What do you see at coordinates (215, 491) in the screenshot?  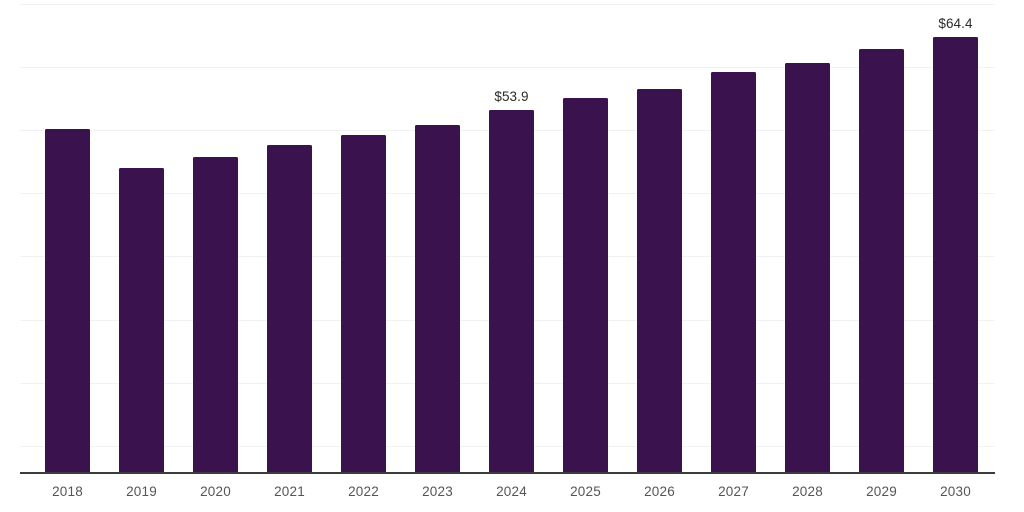 I see `x-axis-tick-label: 2020` at bounding box center [215, 491].